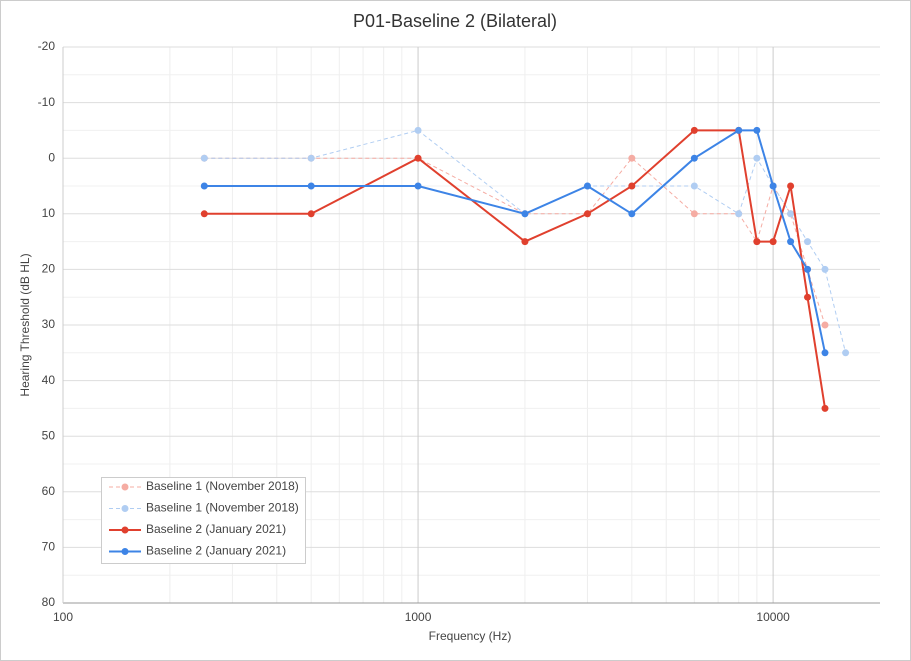 The width and height of the screenshot is (911, 661). I want to click on x-tick-label: 1000, so click(418, 617).